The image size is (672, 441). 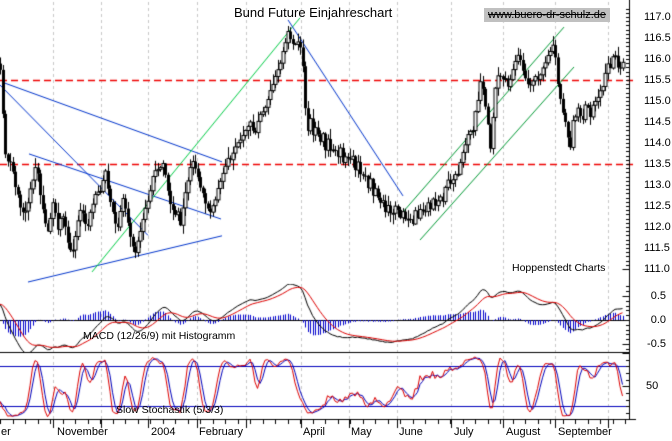 I want to click on price-axis-label: 111.5, so click(x=657, y=248).